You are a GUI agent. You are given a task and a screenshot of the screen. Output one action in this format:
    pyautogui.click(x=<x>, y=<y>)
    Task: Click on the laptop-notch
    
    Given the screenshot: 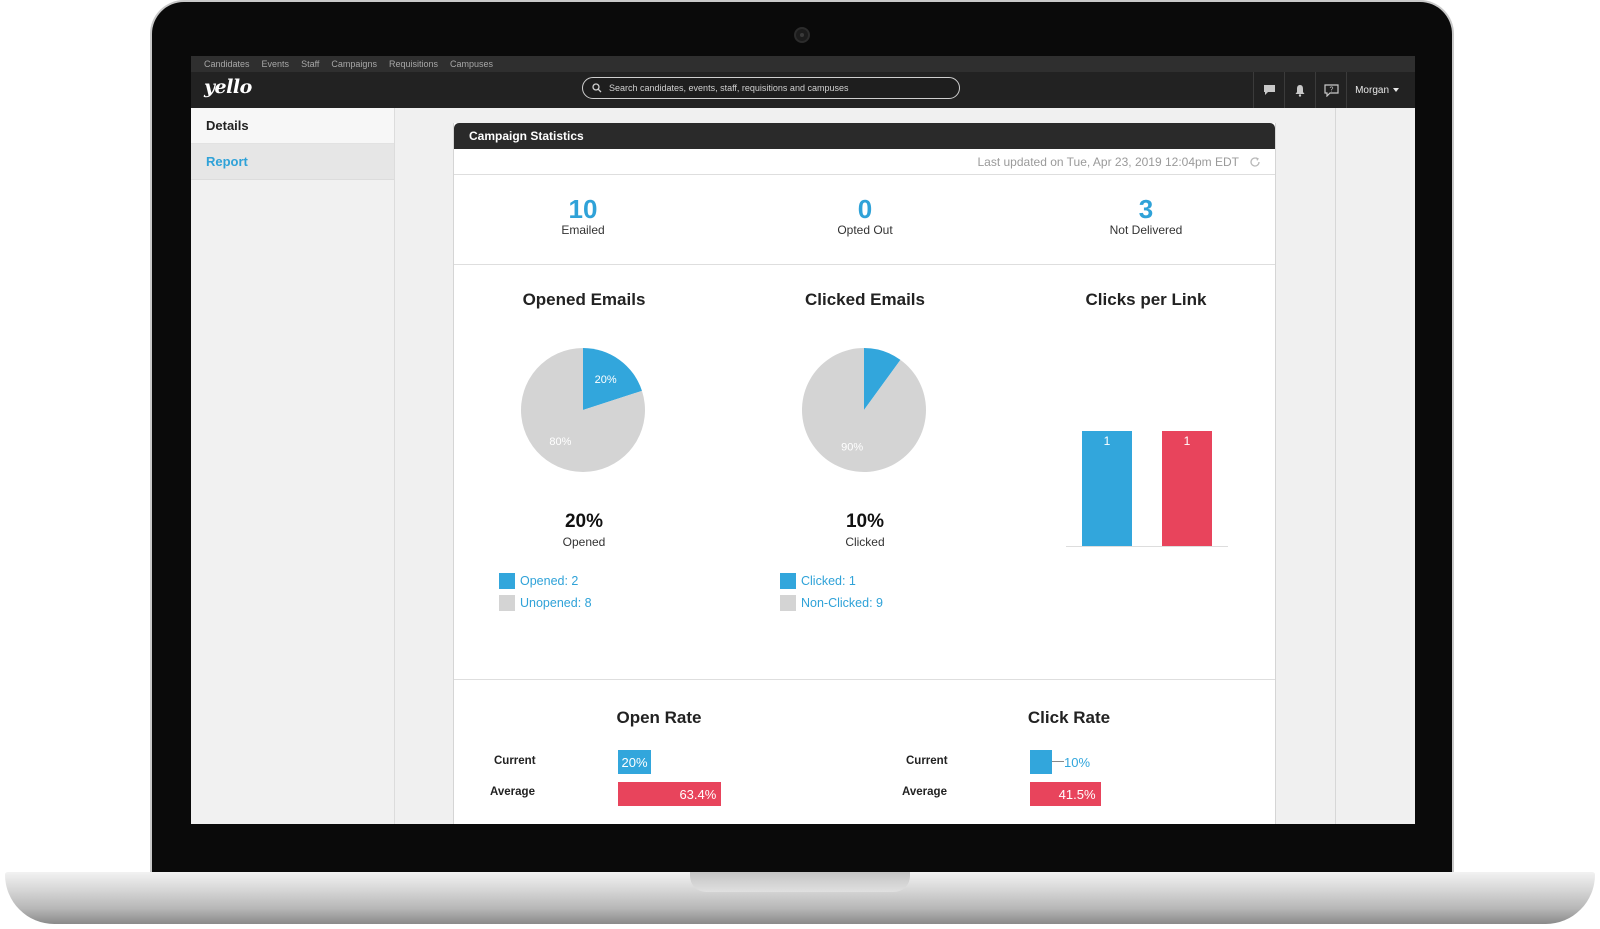 What is the action you would take?
    pyautogui.click(x=800, y=882)
    